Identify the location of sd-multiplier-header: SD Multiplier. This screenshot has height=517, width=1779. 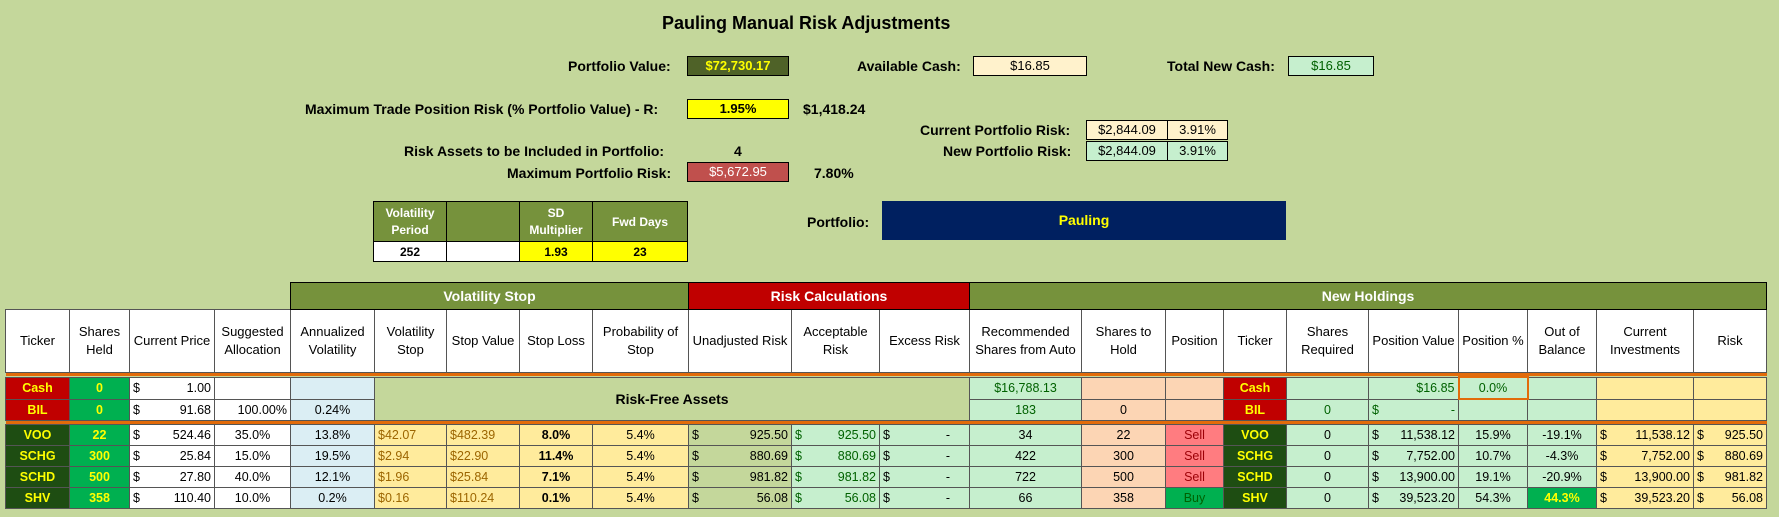
(556, 221).